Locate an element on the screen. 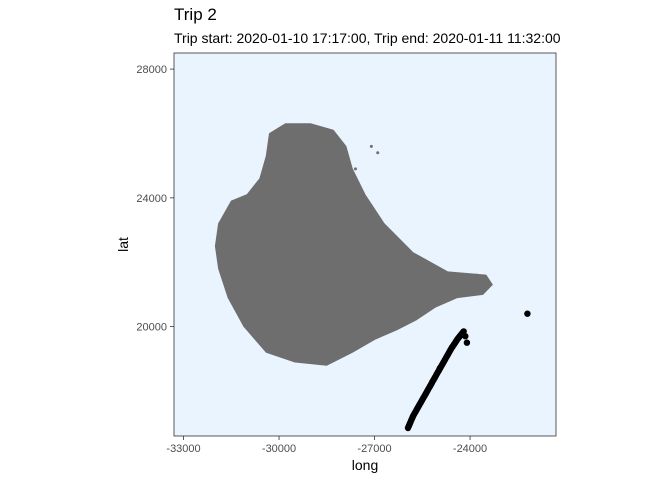 The height and width of the screenshot is (480, 672). y-tick-label: 20000 is located at coordinates (151, 328).